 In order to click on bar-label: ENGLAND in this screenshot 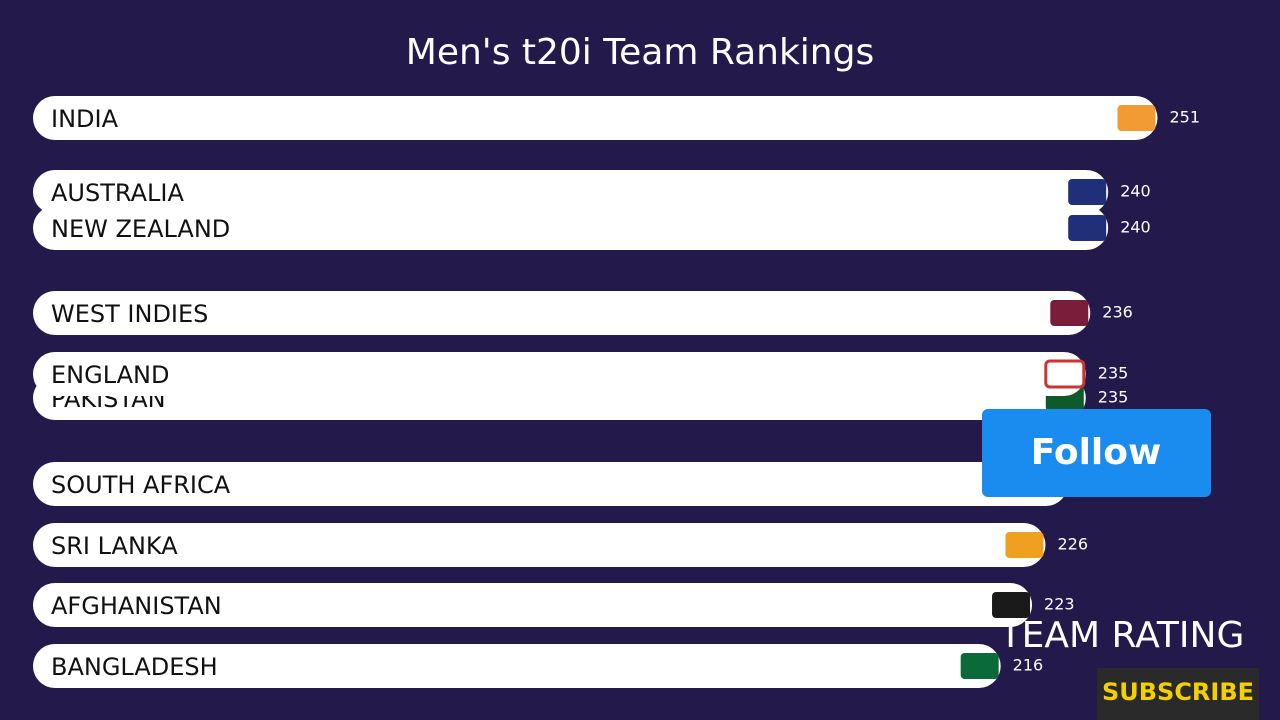, I will do `click(110, 375)`.